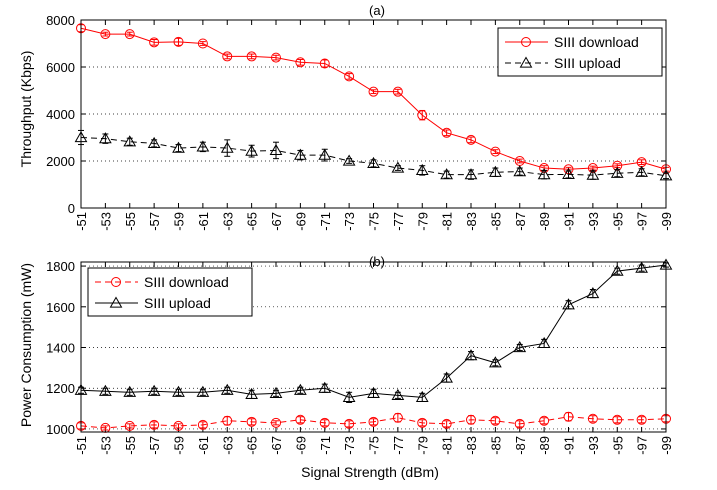  Describe the element at coordinates (544, 445) in the screenshot. I see `panel-b-x-tick-label: -89` at that location.